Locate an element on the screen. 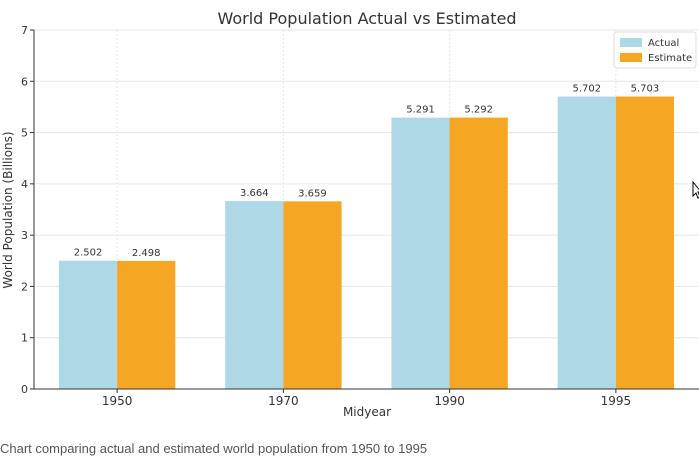  legend-label: Actual is located at coordinates (663, 43).